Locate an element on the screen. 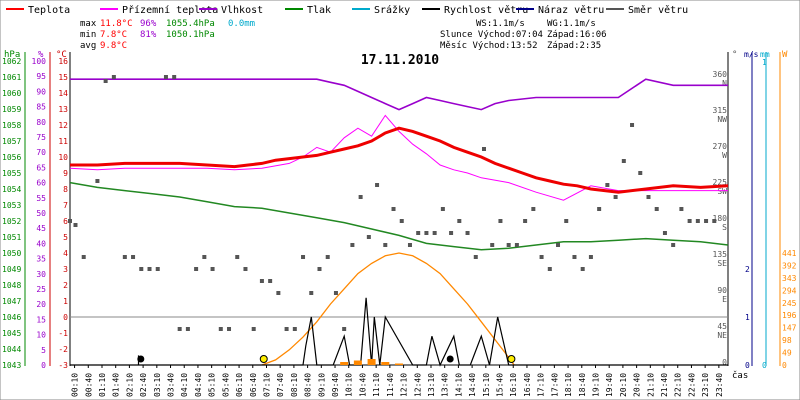 The image size is (800, 400). x-tick-label: 23:10 is located at coordinates (705, 385).